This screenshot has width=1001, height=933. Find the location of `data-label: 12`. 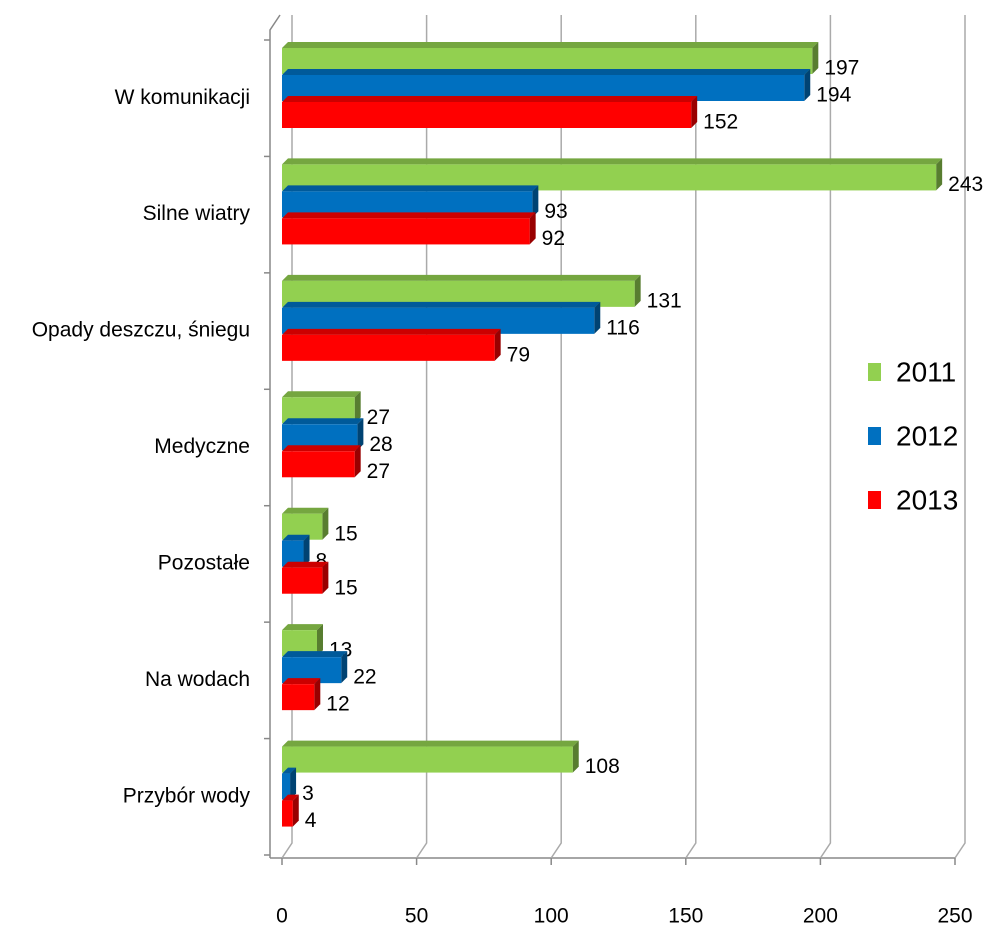

data-label: 12 is located at coordinates (337, 704).